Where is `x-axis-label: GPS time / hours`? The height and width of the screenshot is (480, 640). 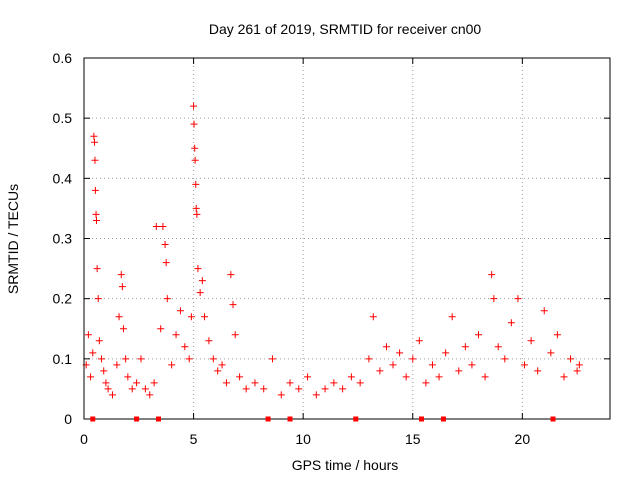 x-axis-label: GPS time / hours is located at coordinates (345, 465).